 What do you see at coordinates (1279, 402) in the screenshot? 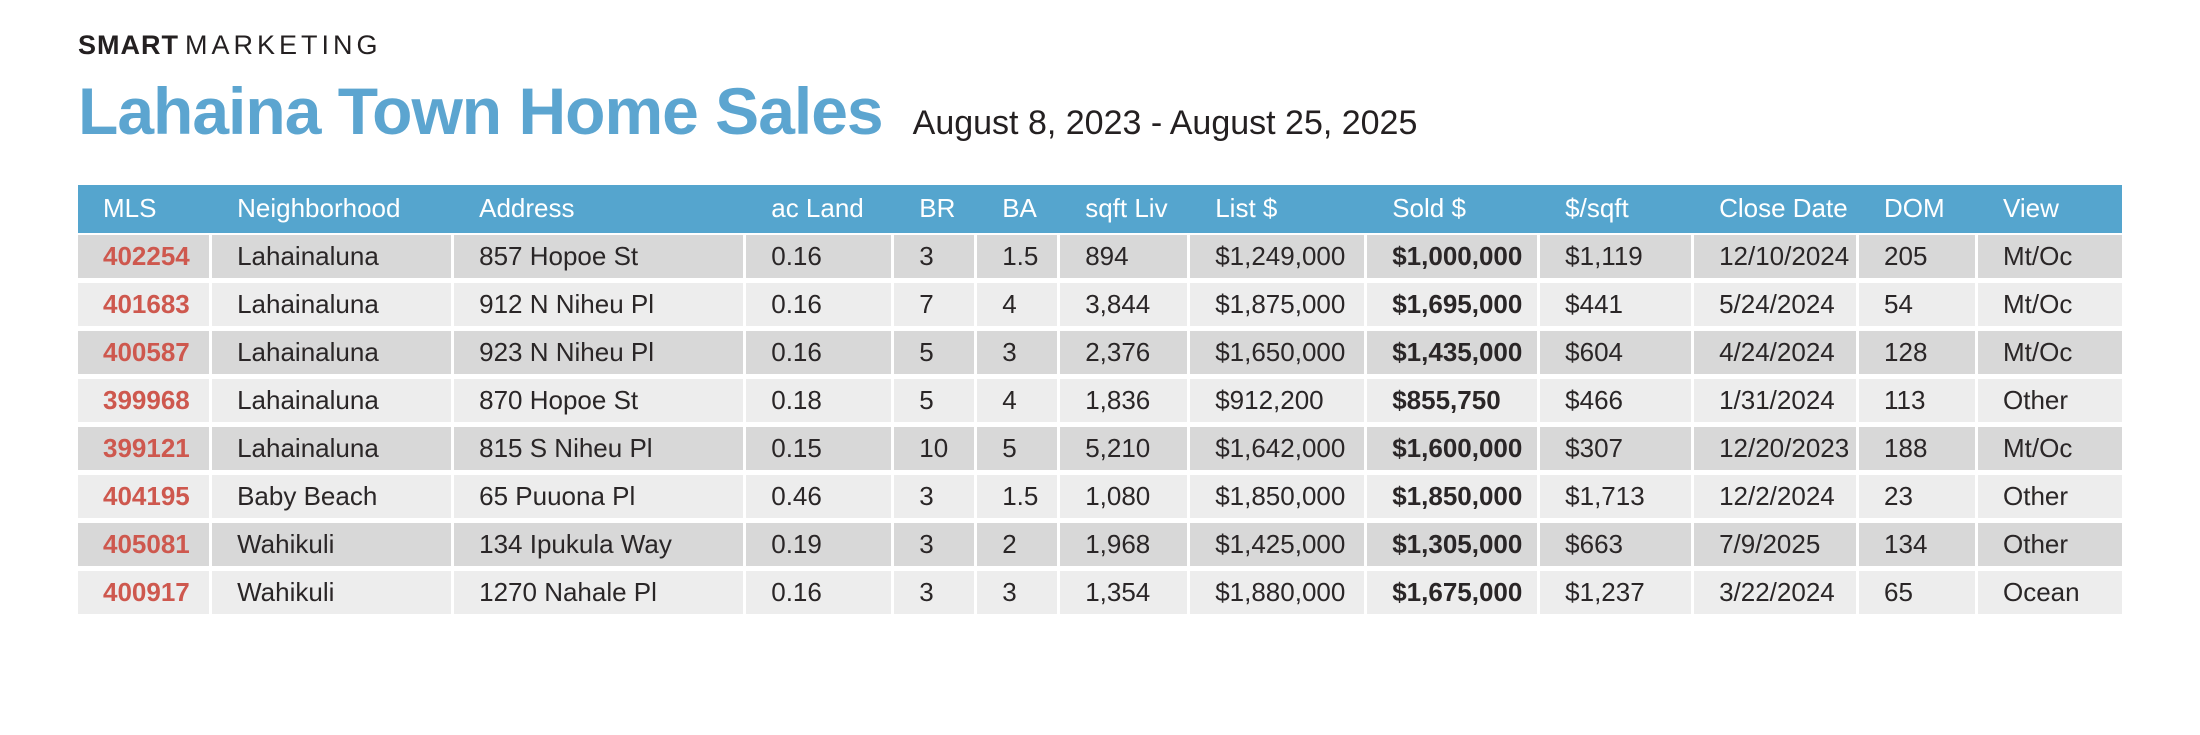
I see `cell-list: $912,200` at bounding box center [1279, 402].